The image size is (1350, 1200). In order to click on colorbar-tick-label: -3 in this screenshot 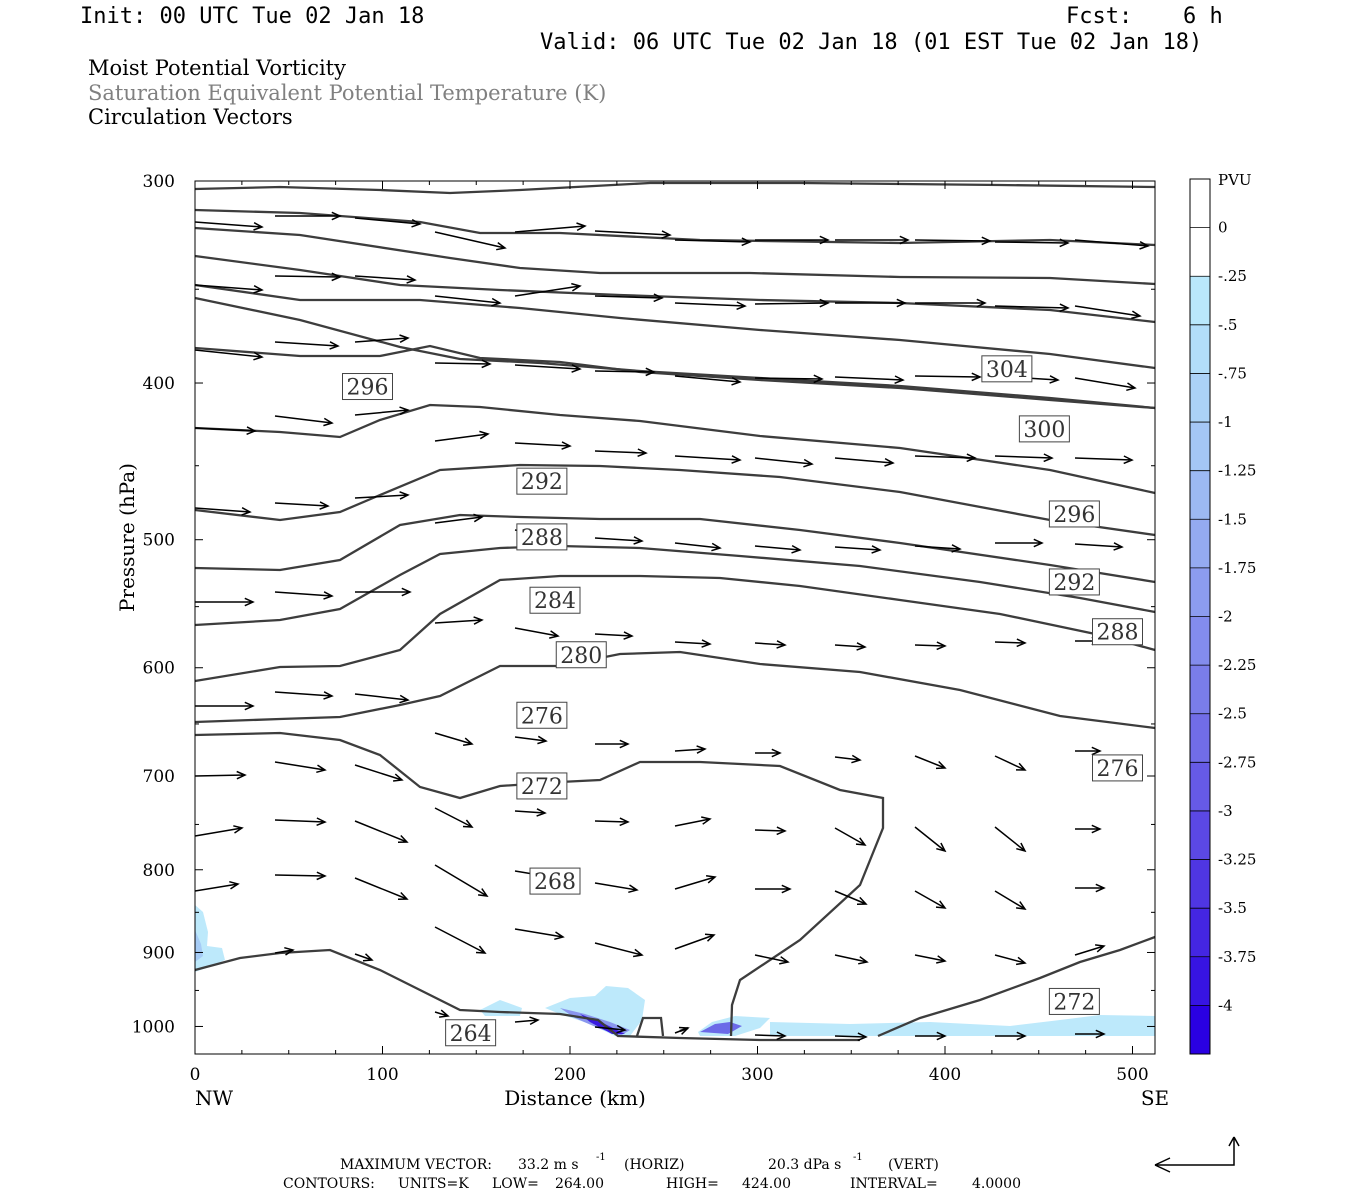, I will do `click(1225, 811)`.